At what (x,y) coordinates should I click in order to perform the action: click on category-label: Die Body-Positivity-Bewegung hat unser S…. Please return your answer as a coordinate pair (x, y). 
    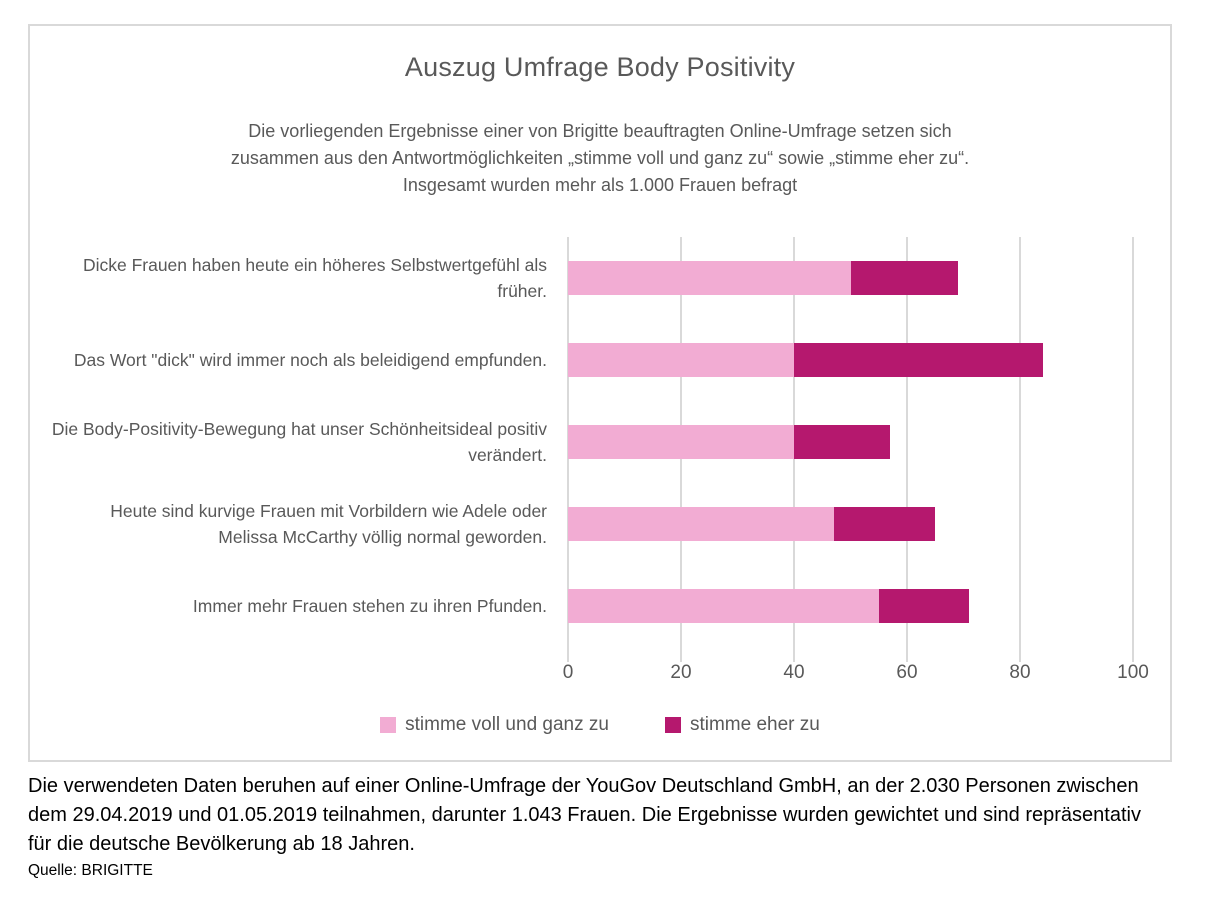
    Looking at the image, I should click on (299, 441).